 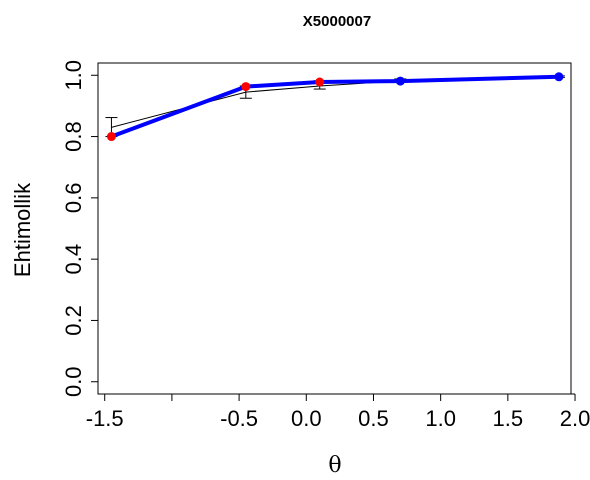 What do you see at coordinates (334, 465) in the screenshot?
I see `x-axis-label: θ` at bounding box center [334, 465].